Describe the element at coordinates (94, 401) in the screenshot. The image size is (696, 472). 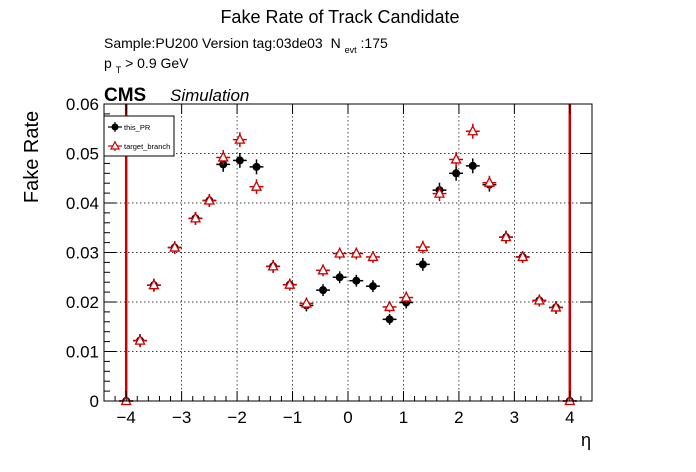
I see `y-tick-label: 0` at that location.